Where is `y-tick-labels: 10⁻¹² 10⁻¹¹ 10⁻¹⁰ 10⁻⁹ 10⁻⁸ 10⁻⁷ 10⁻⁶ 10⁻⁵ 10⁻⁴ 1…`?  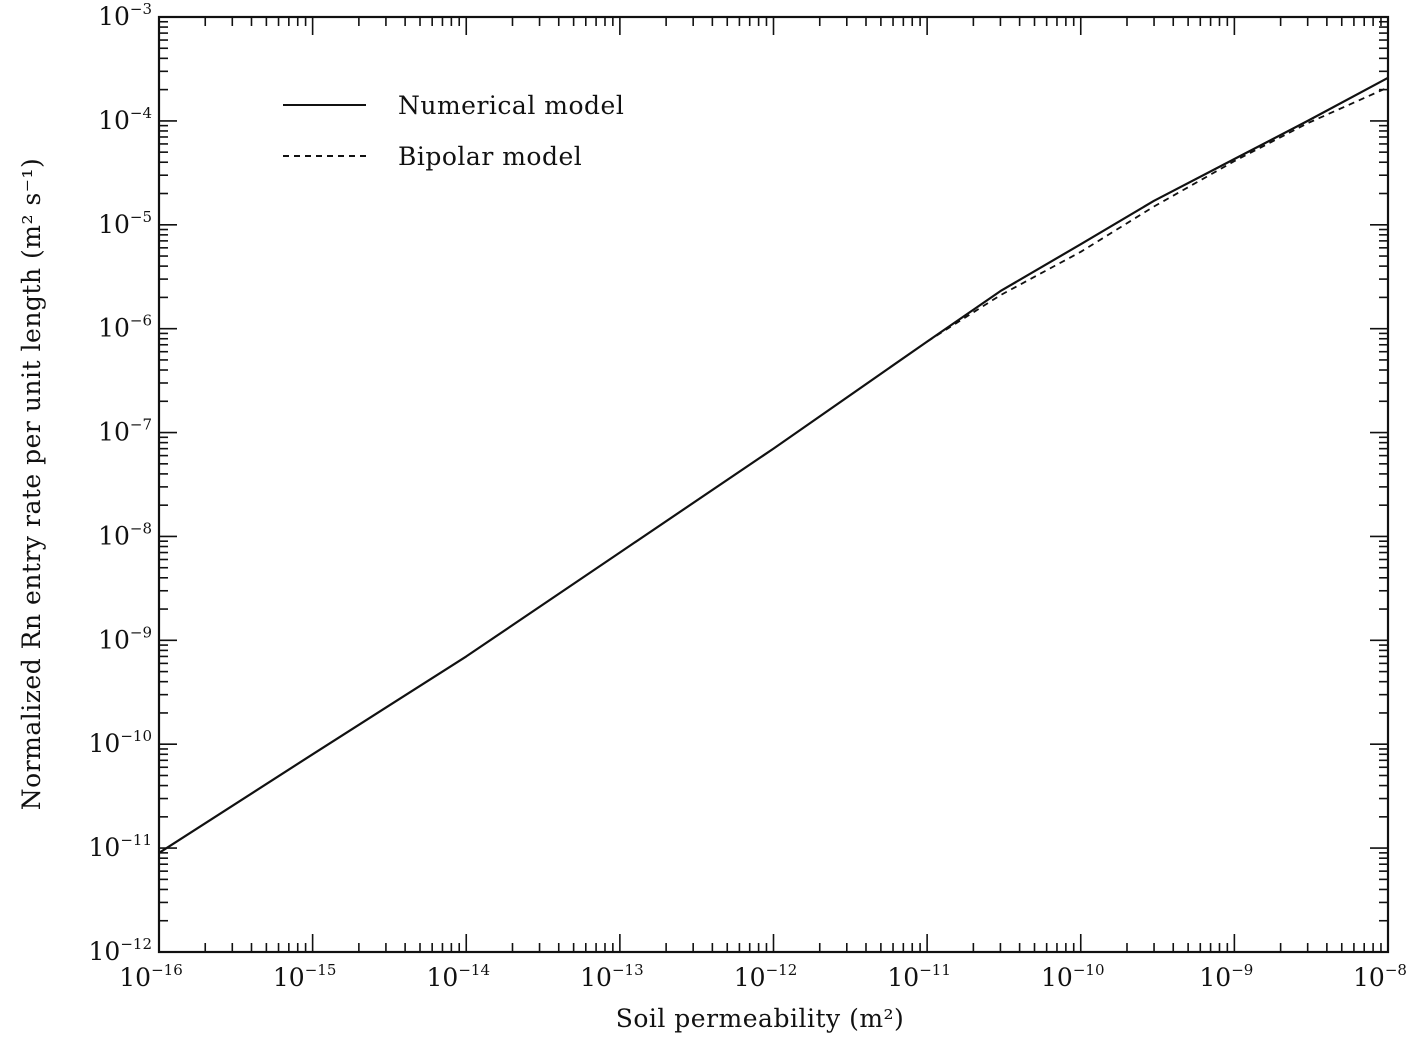
y-tick-labels: 10⁻¹² 10⁻¹¹ 10⁻¹⁰ 10⁻⁹ 10⁻⁸ 10⁻⁷ 10⁻⁶ 10⁻⁵ 10⁻⁴ 1… is located at coordinates (120, 483).